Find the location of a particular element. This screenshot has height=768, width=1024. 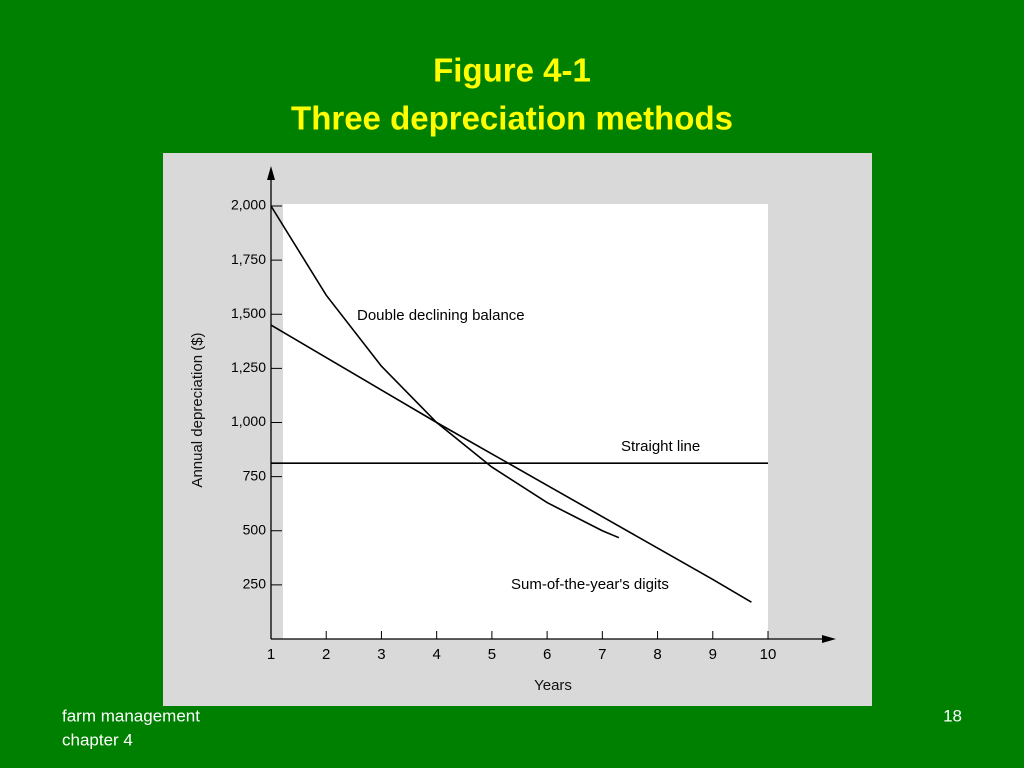

y-tick-label: 1,750 is located at coordinates (248, 259).